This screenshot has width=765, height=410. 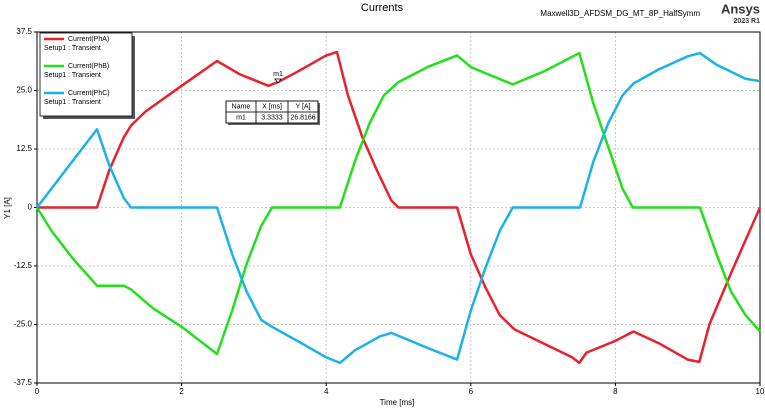 I want to click on y-tick-label: 0, so click(x=30, y=207).